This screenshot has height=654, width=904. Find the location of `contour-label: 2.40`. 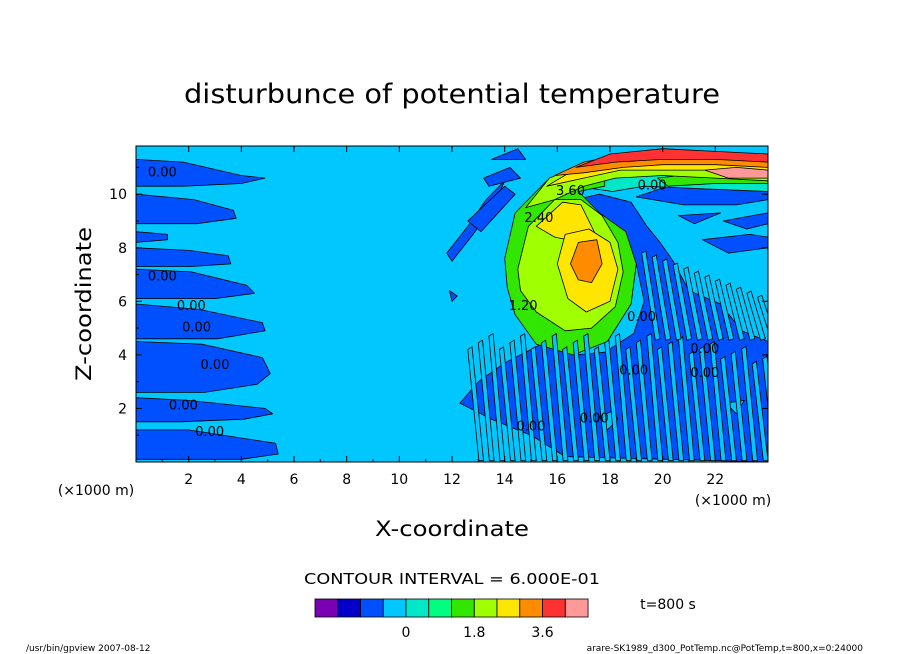

contour-label: 2.40 is located at coordinates (538, 218).